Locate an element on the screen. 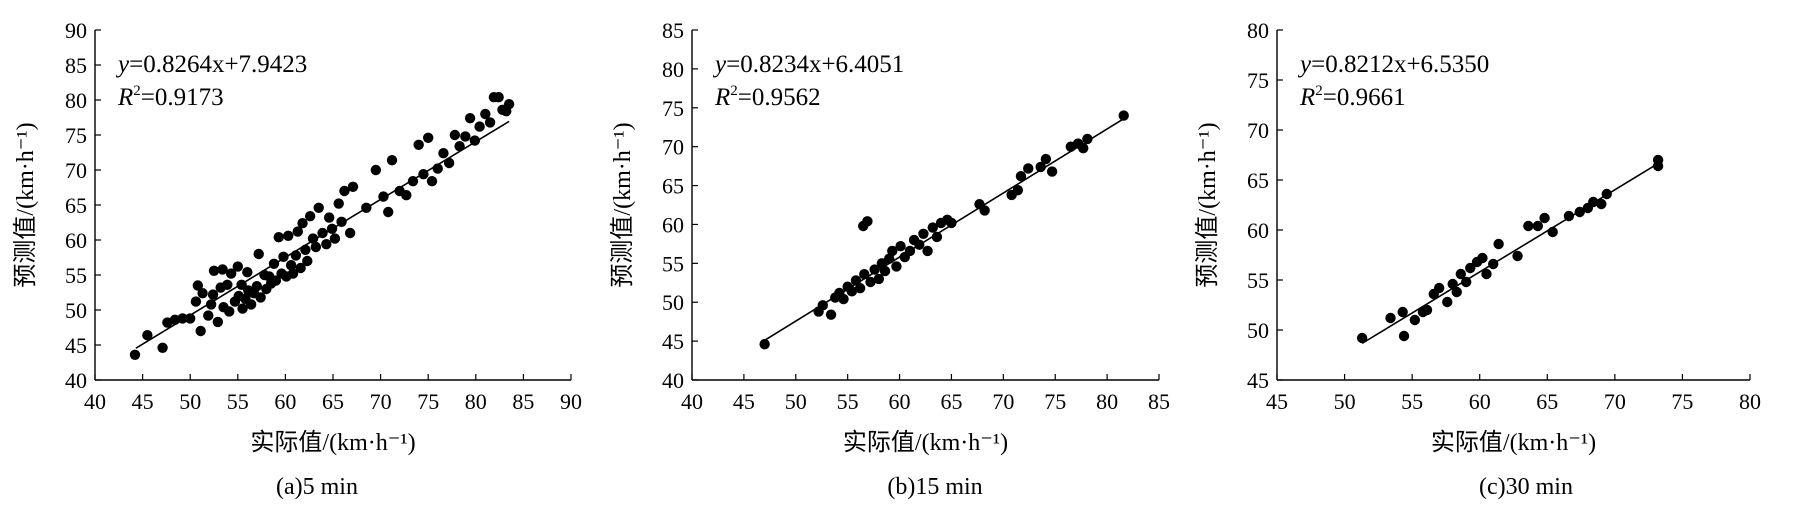  equation-text: =0.8212x+6.5350 is located at coordinates (1400, 64).